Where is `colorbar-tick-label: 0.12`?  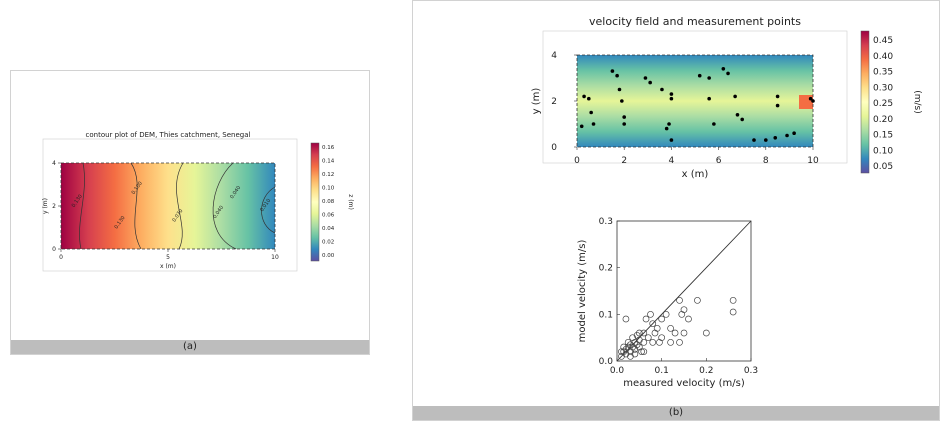 colorbar-tick-label: 0.12 is located at coordinates (328, 175).